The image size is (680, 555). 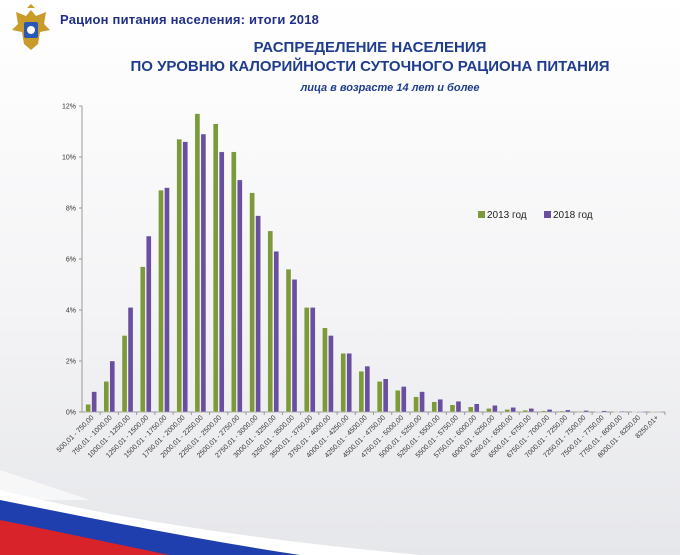 What do you see at coordinates (507, 215) in the screenshot?
I see `legend-label-2013: 2013 год` at bounding box center [507, 215].